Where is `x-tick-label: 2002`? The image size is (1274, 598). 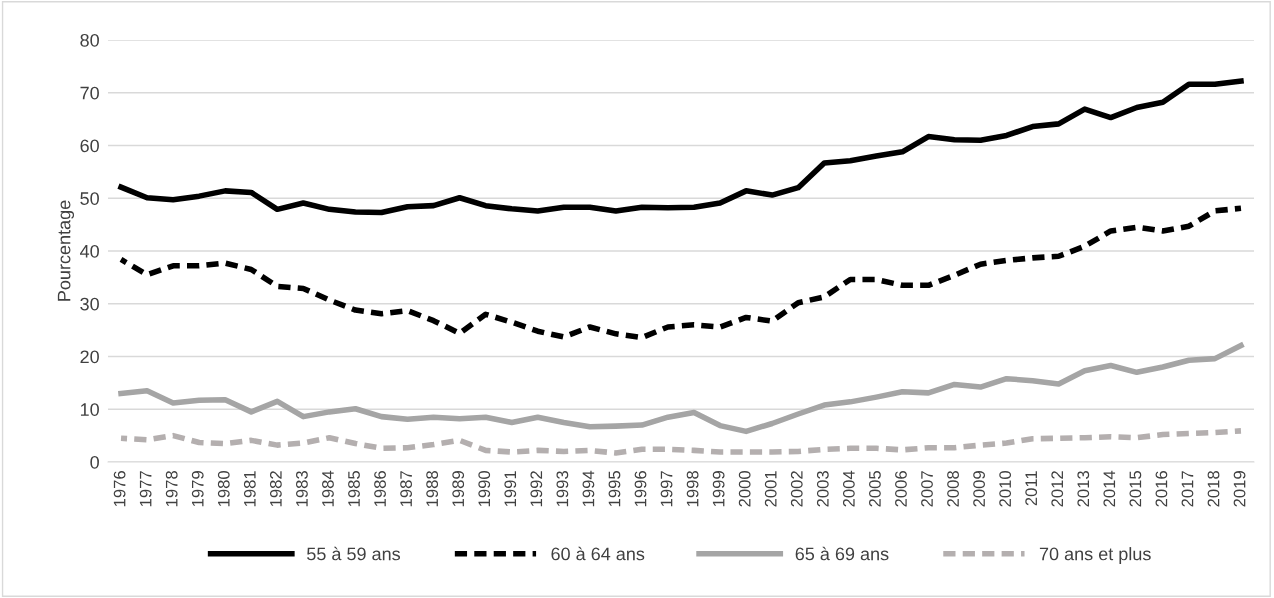 x-tick-label: 2002 is located at coordinates (796, 489).